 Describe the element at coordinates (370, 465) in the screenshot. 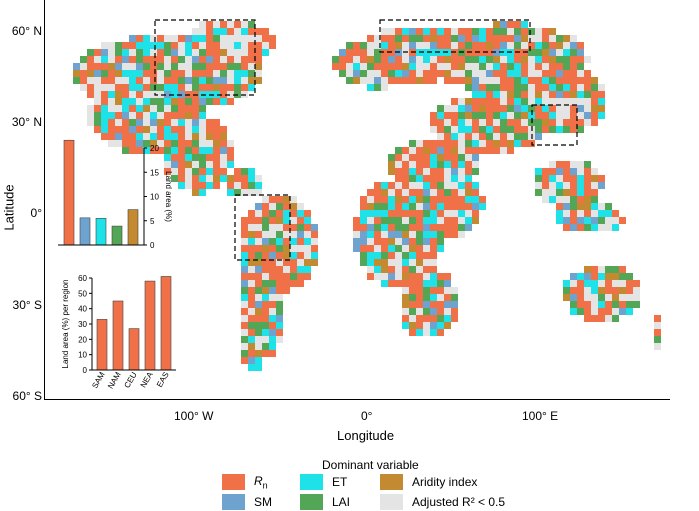

I see `legend-title: Dominant variable` at that location.